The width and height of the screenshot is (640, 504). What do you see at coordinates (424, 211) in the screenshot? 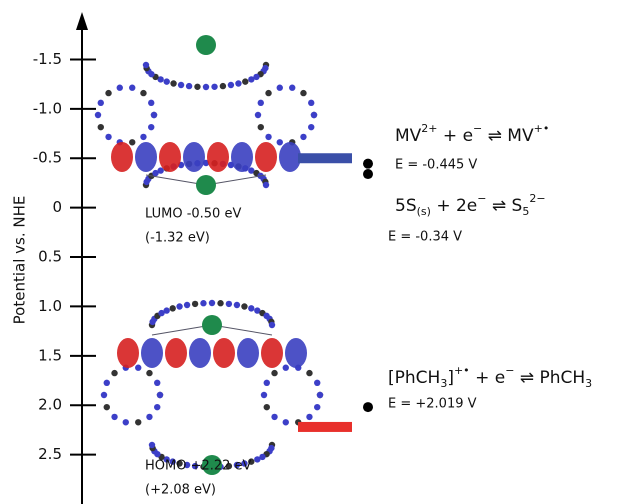
I see `equation-part: (s)` at bounding box center [424, 211].